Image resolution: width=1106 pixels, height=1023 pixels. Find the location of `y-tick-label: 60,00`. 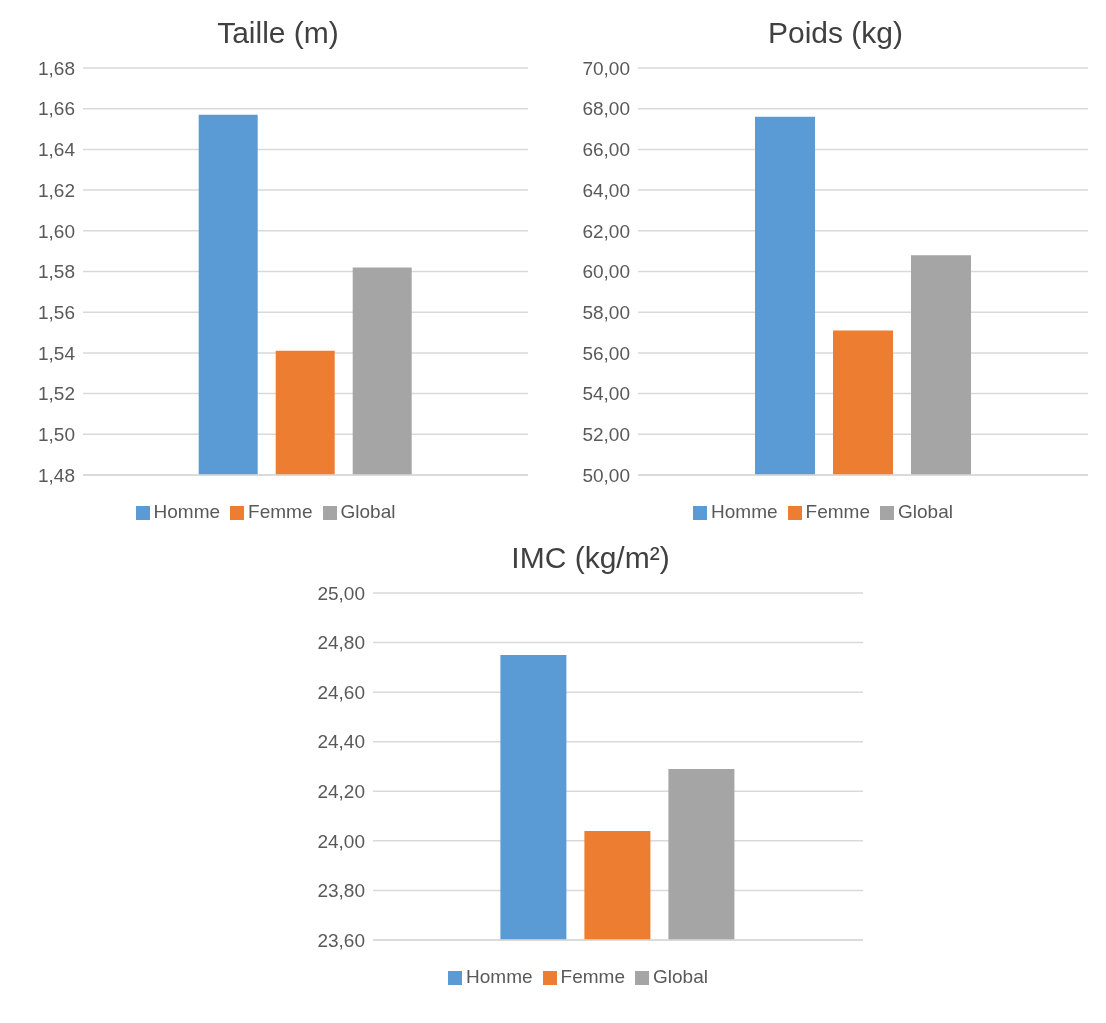

y-tick-label: 60,00 is located at coordinates (606, 272).